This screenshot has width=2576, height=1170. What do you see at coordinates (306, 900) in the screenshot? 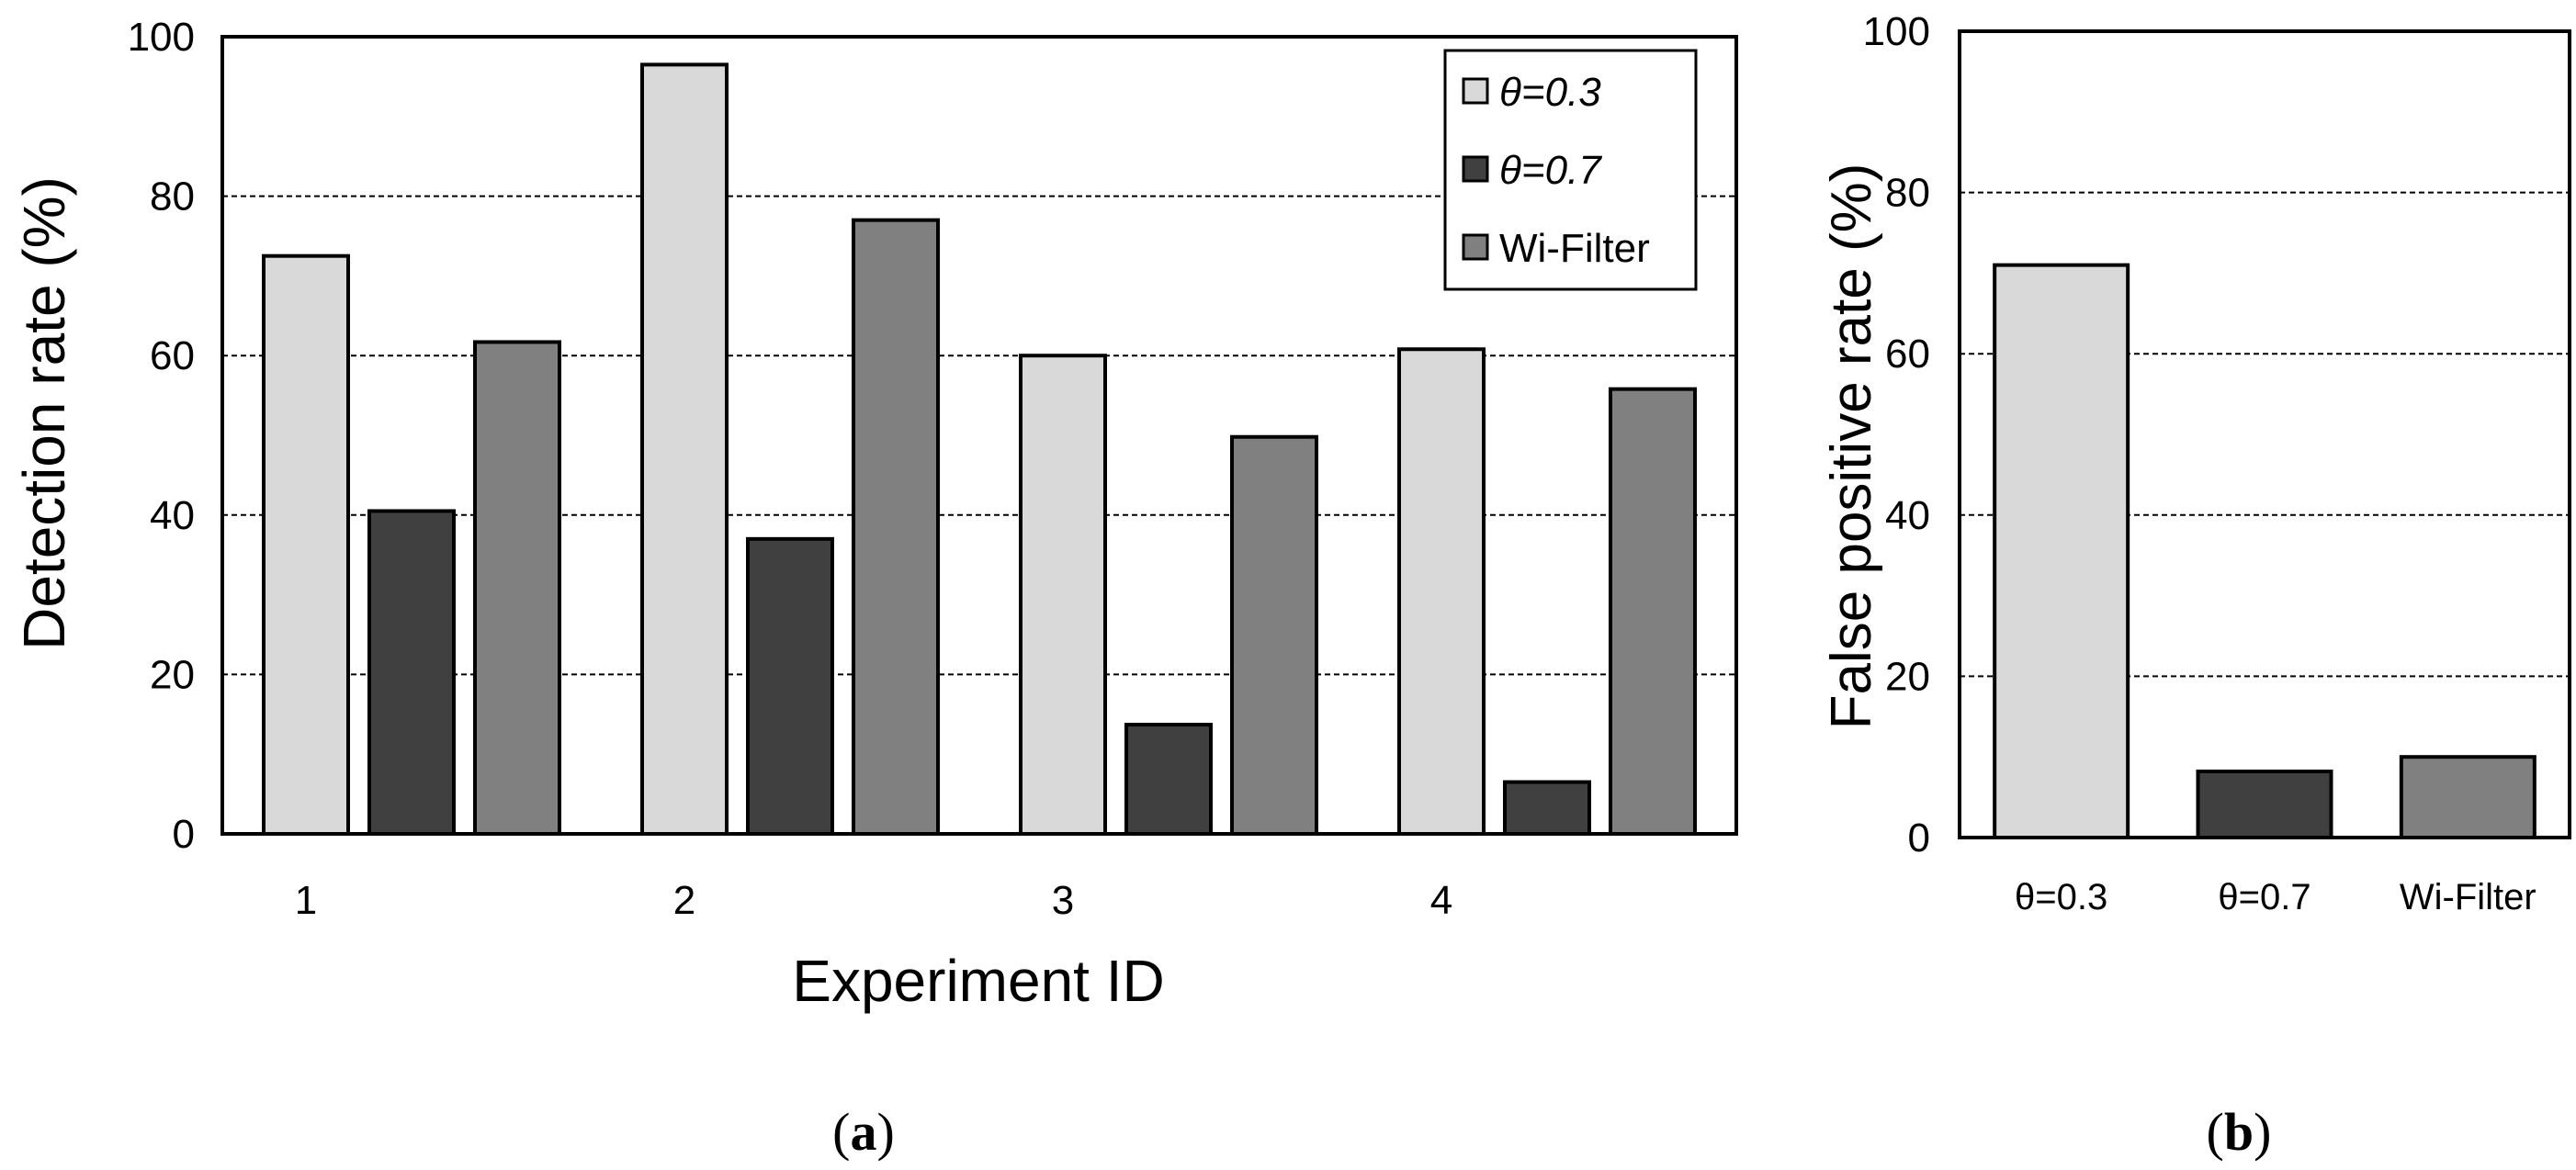
I see `panel-a-x-tick-label-1: 1` at bounding box center [306, 900].